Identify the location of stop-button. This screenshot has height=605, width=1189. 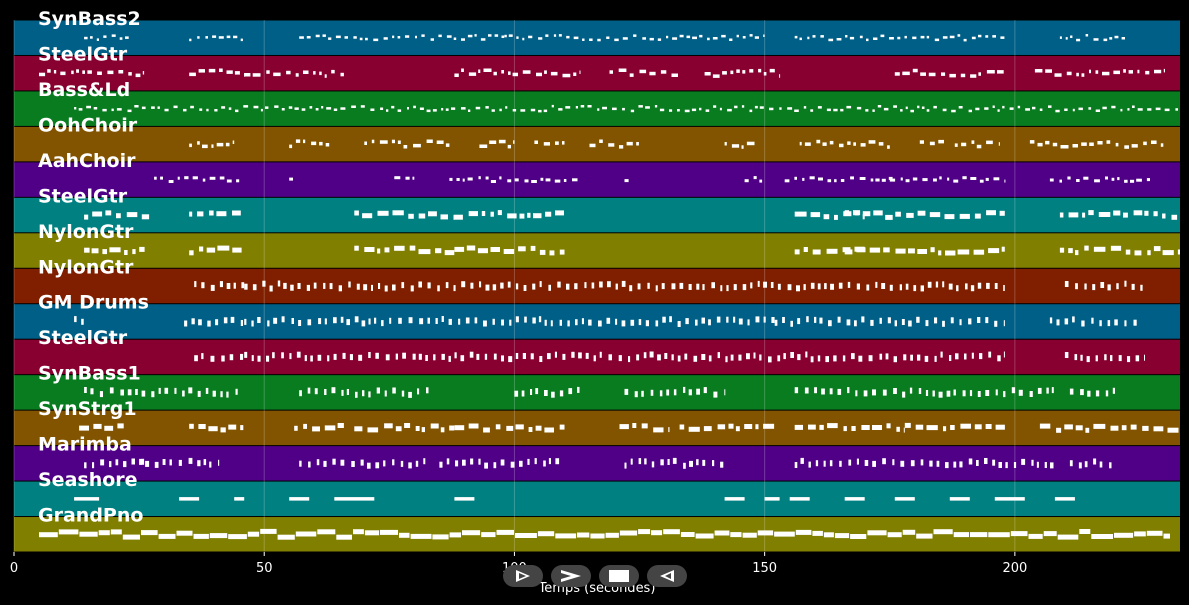
(619, 576).